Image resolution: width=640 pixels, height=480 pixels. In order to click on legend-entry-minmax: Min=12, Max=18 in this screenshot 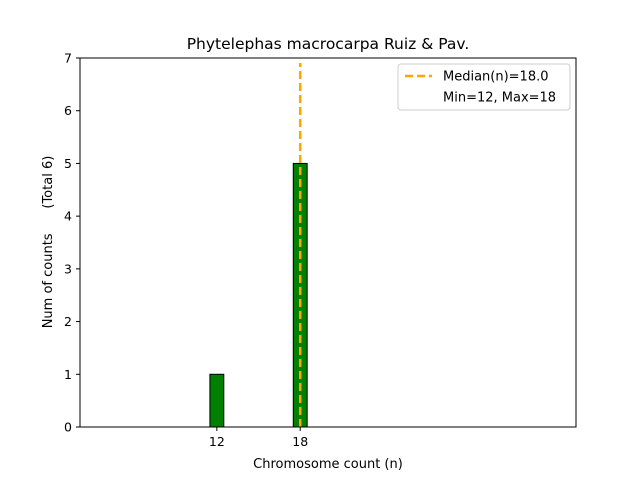, I will do `click(499, 98)`.